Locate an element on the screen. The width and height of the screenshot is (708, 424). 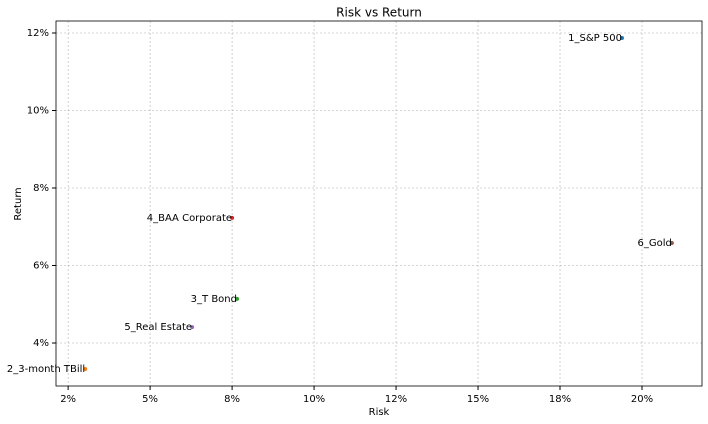
x-tick-label: 10% is located at coordinates (314, 399).